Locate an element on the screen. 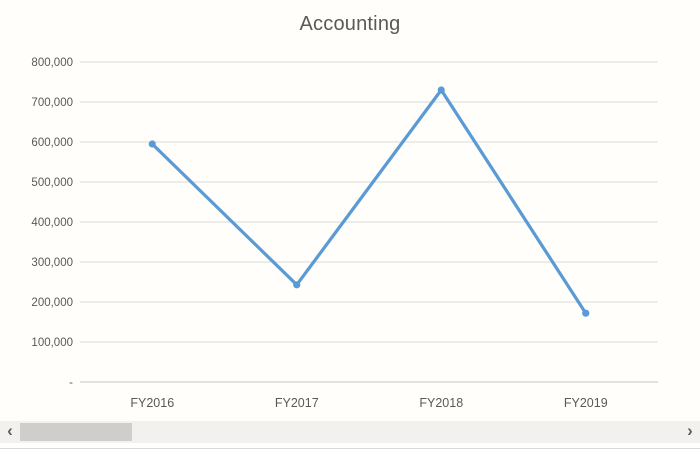 This screenshot has height=454, width=700. y-axis-label: 400,000 is located at coordinates (52, 223).